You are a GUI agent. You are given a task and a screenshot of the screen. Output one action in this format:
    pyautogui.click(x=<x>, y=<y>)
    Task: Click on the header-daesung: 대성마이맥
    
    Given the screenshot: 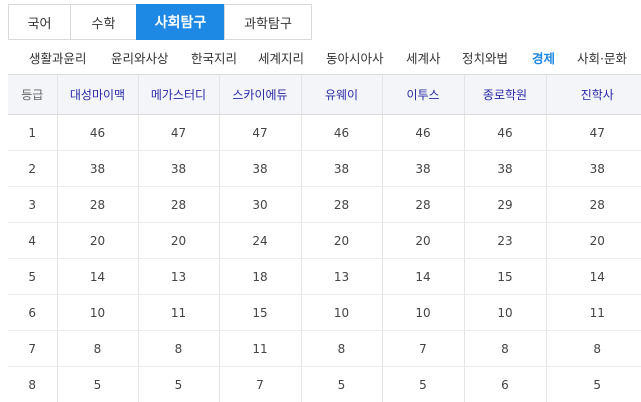 What is the action you would take?
    pyautogui.click(x=98, y=94)
    